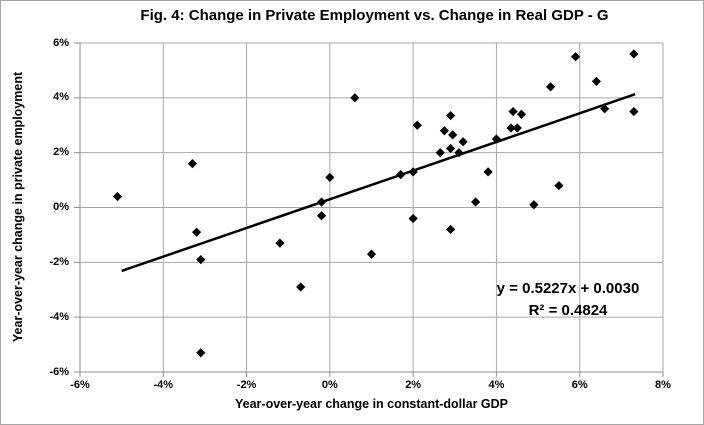  What do you see at coordinates (59, 261) in the screenshot?
I see `y-tick-label: -2%` at bounding box center [59, 261].